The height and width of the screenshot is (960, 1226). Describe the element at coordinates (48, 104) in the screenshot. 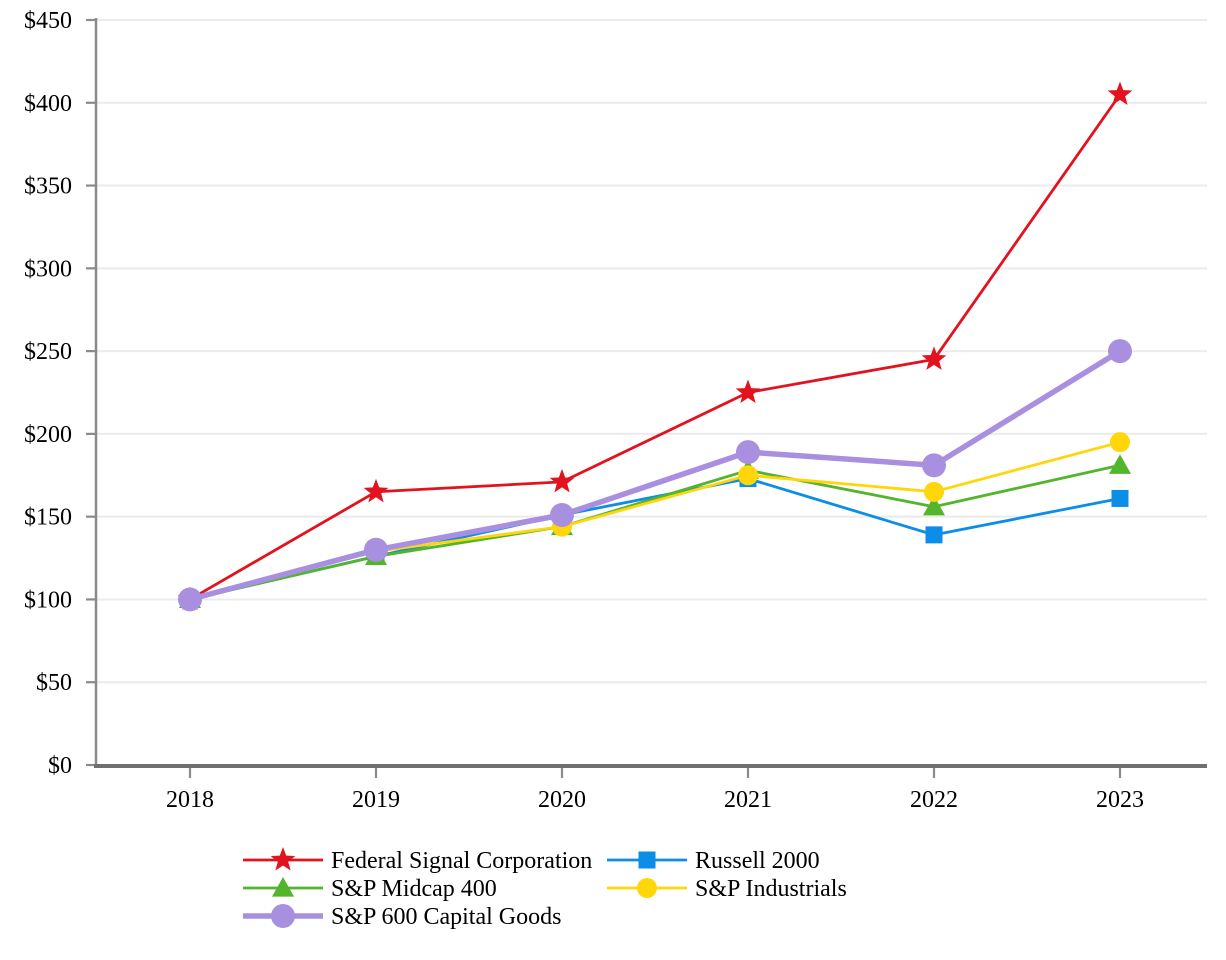

I see `y-tick-label: $400` at that location.